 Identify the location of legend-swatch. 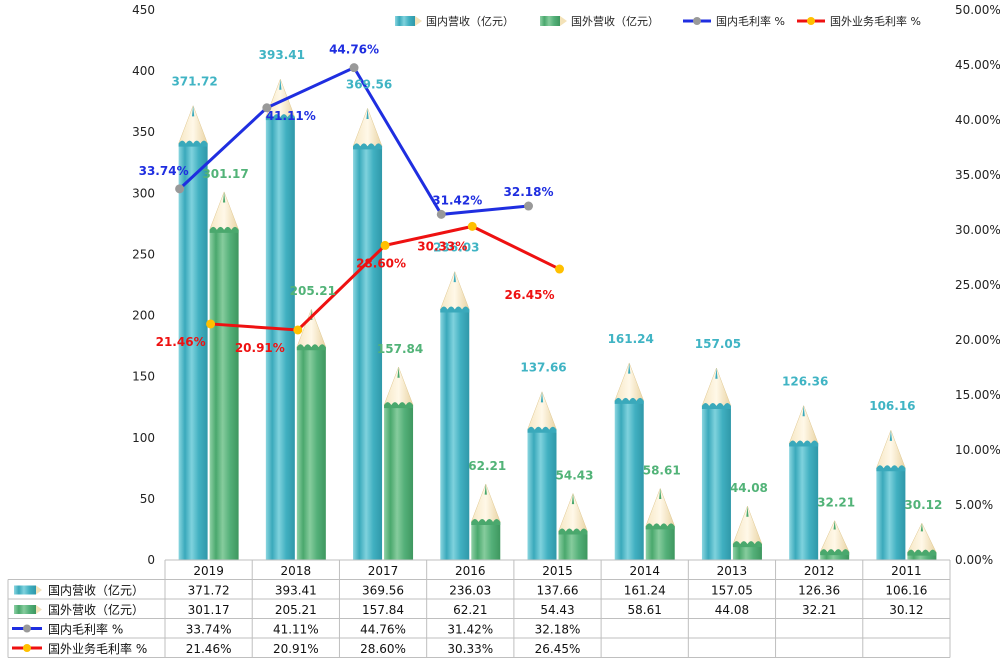
(405, 21).